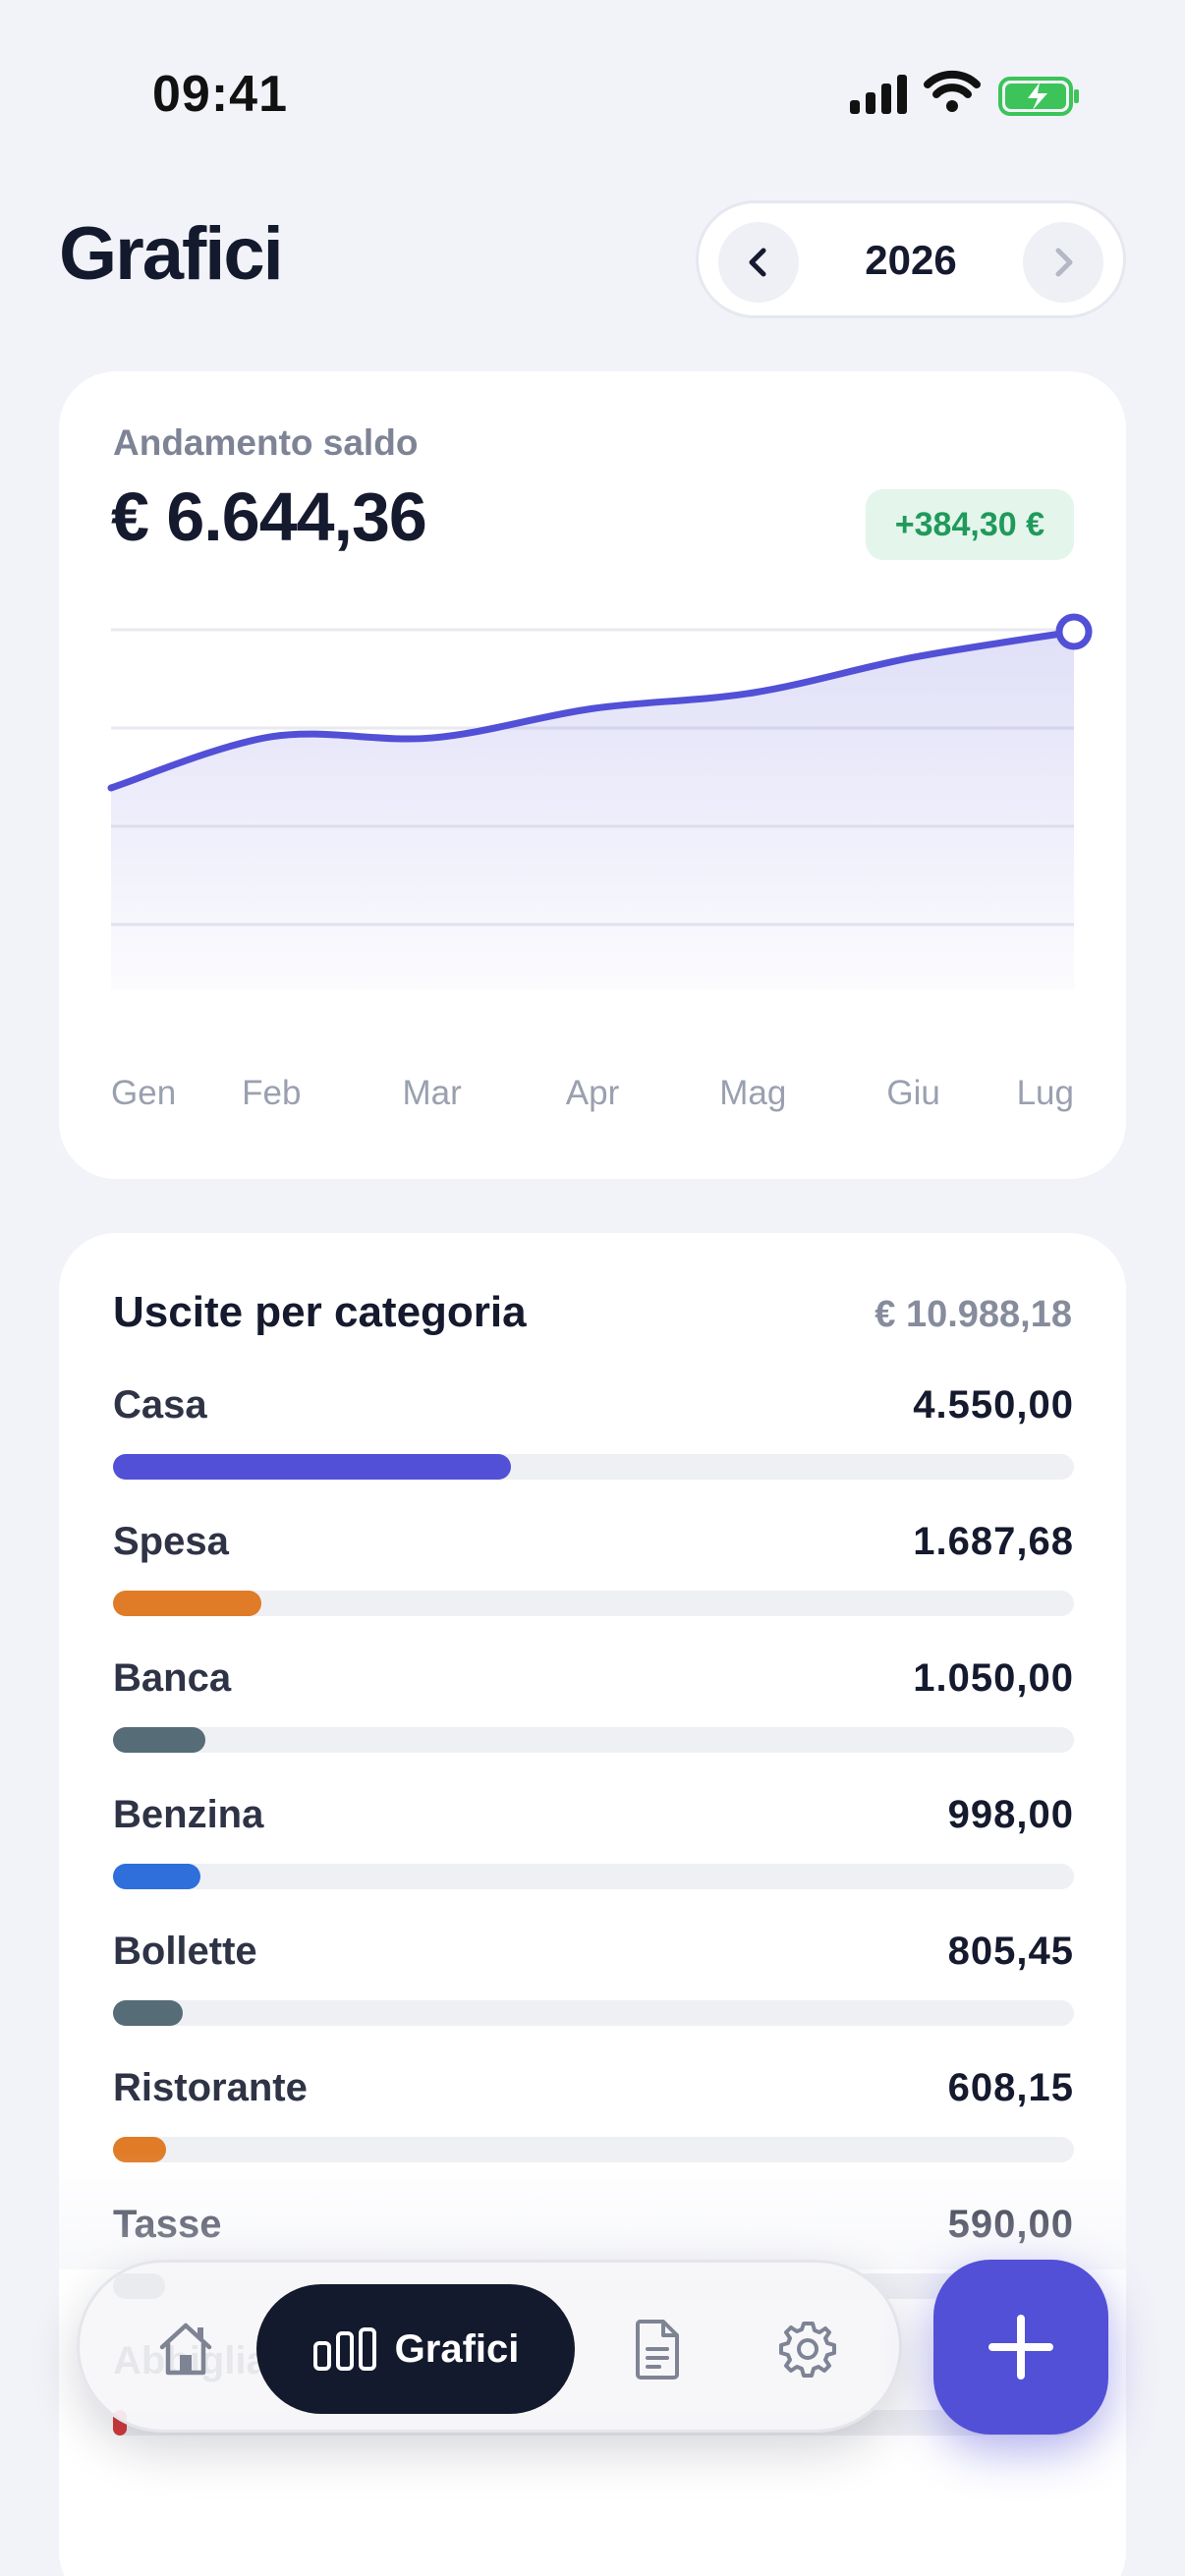 This screenshot has height=2576, width=1185. What do you see at coordinates (913, 1093) in the screenshot?
I see `chart-x-tick-label: Giu` at bounding box center [913, 1093].